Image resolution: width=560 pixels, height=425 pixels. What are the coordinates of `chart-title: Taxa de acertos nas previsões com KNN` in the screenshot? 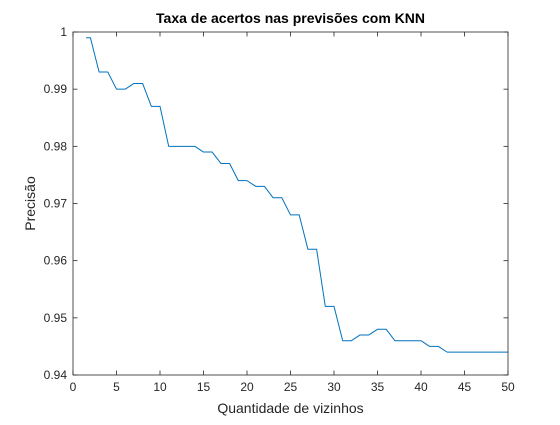 It's located at (290, 18).